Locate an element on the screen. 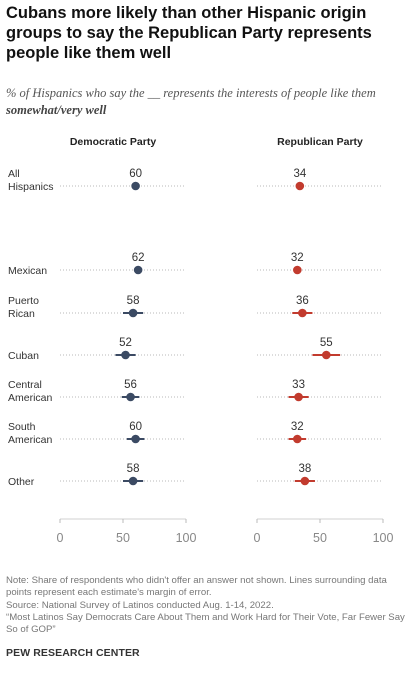  data-label: 34 is located at coordinates (299, 174).